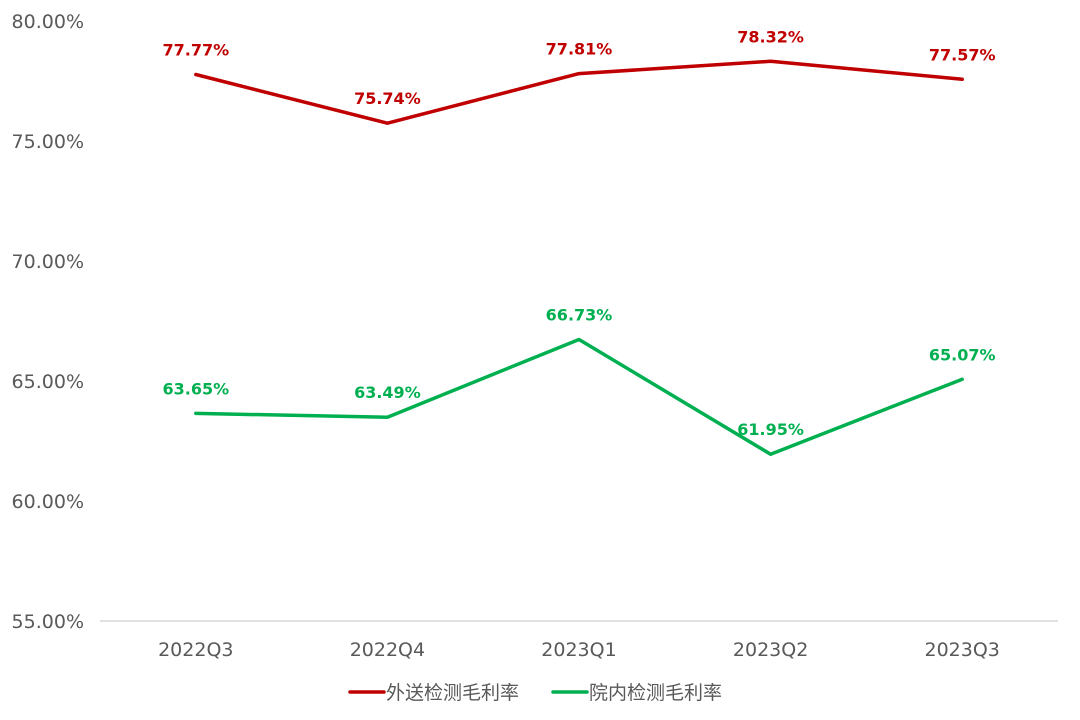  What do you see at coordinates (48, 22) in the screenshot?
I see `y-tick-label: 80.00%` at bounding box center [48, 22].